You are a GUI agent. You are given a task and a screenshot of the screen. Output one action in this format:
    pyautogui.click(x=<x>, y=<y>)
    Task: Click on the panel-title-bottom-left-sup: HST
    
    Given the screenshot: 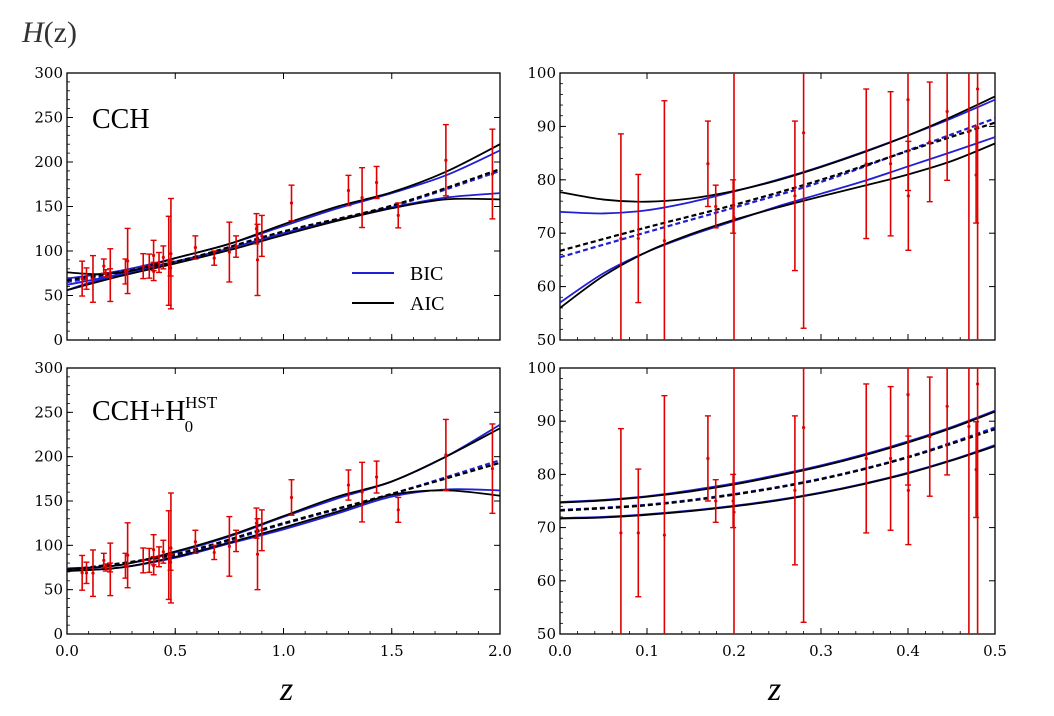 What is the action you would take?
    pyautogui.click(x=201, y=402)
    